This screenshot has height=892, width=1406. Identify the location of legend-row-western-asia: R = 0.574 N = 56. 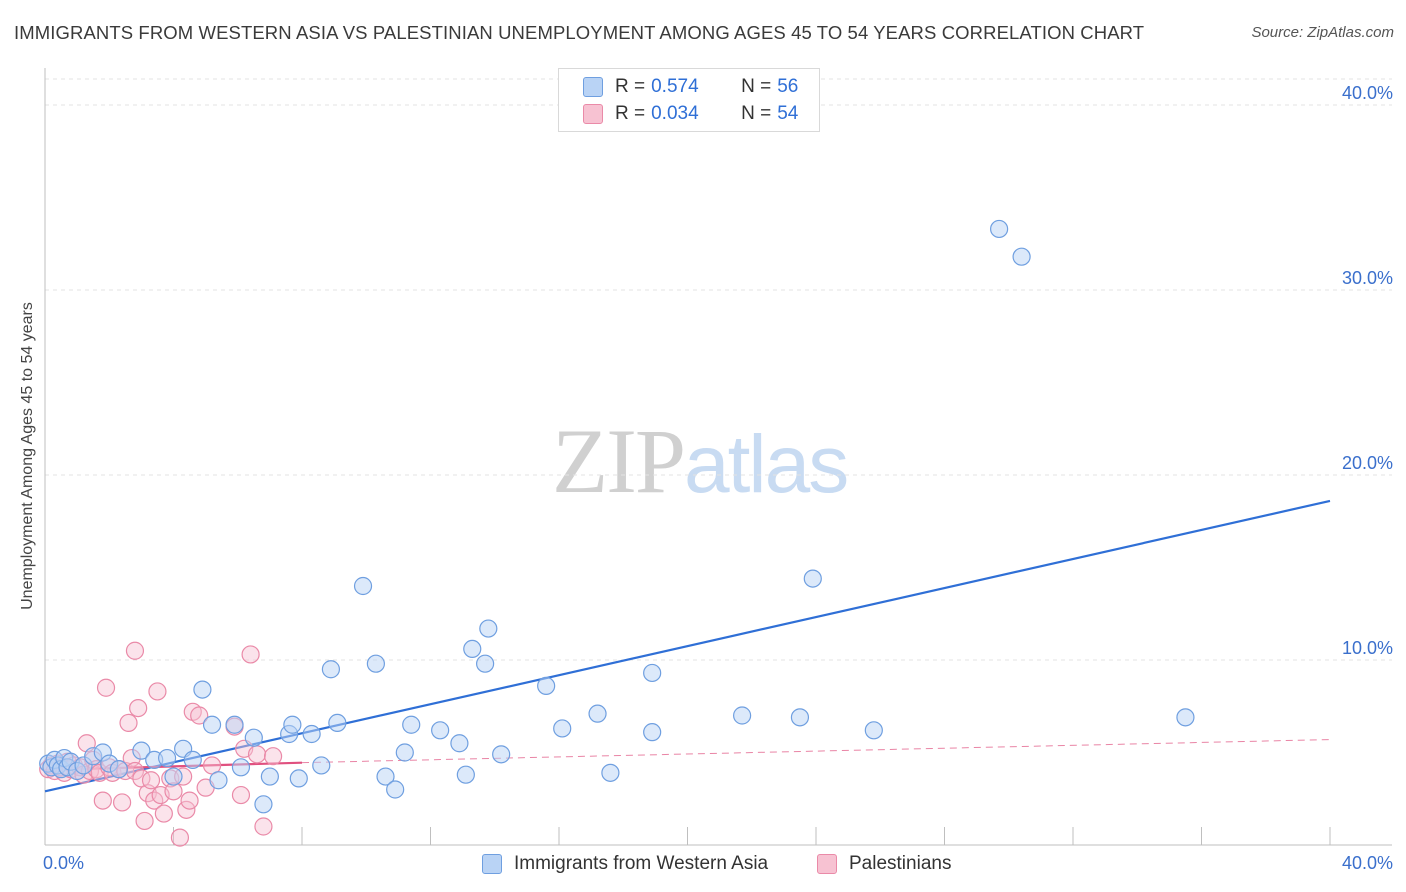
(690, 87).